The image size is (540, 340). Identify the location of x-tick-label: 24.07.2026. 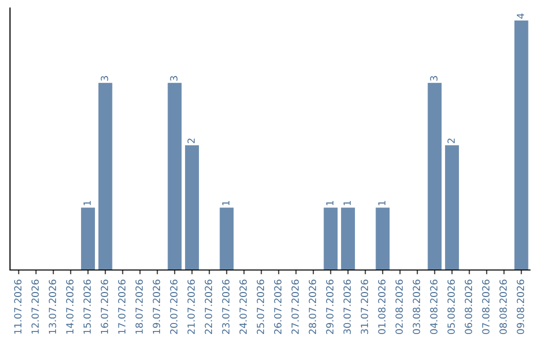
(243, 307).